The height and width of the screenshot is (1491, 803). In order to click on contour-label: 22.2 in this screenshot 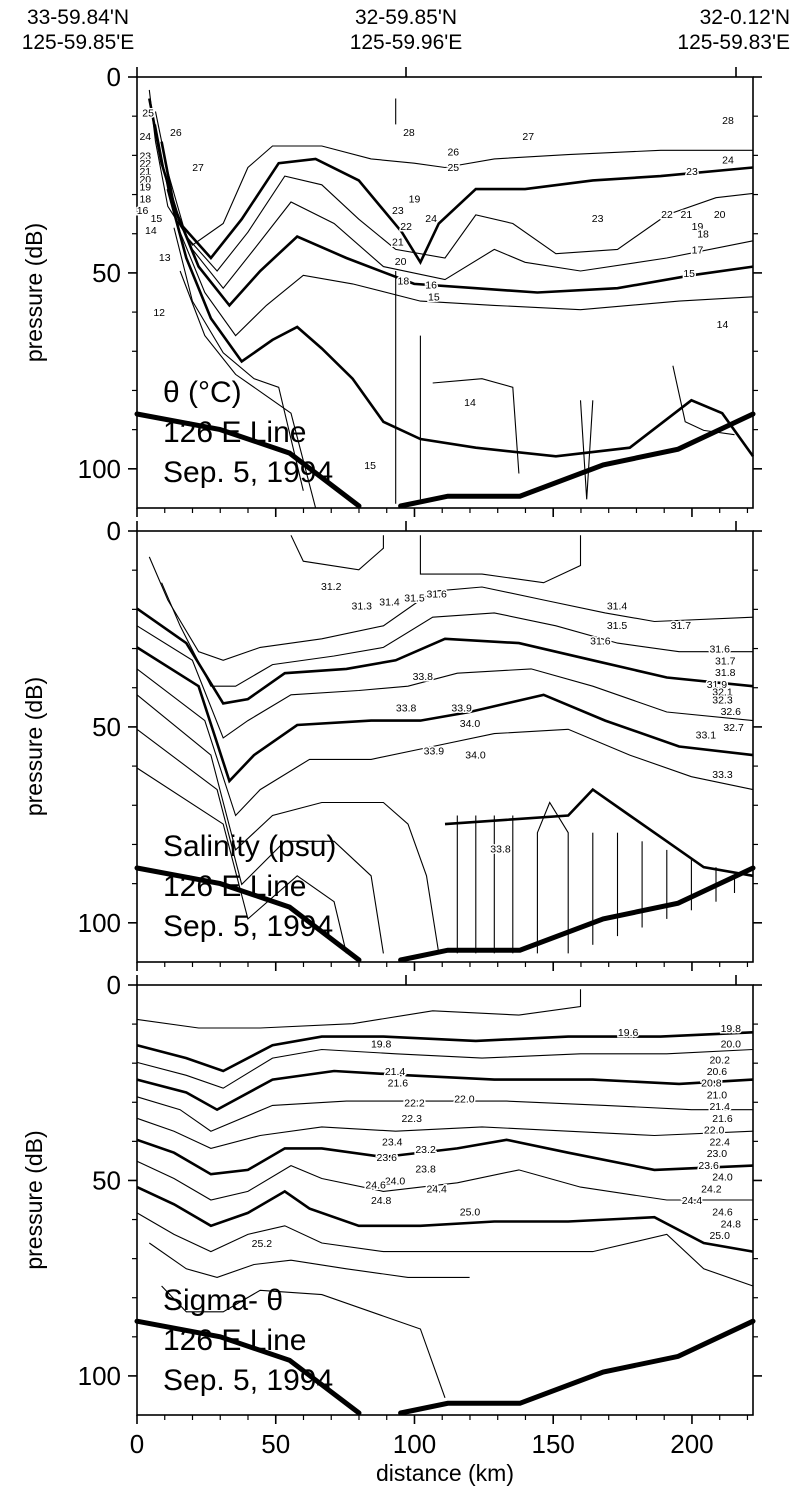, I will do `click(414, 1103)`.